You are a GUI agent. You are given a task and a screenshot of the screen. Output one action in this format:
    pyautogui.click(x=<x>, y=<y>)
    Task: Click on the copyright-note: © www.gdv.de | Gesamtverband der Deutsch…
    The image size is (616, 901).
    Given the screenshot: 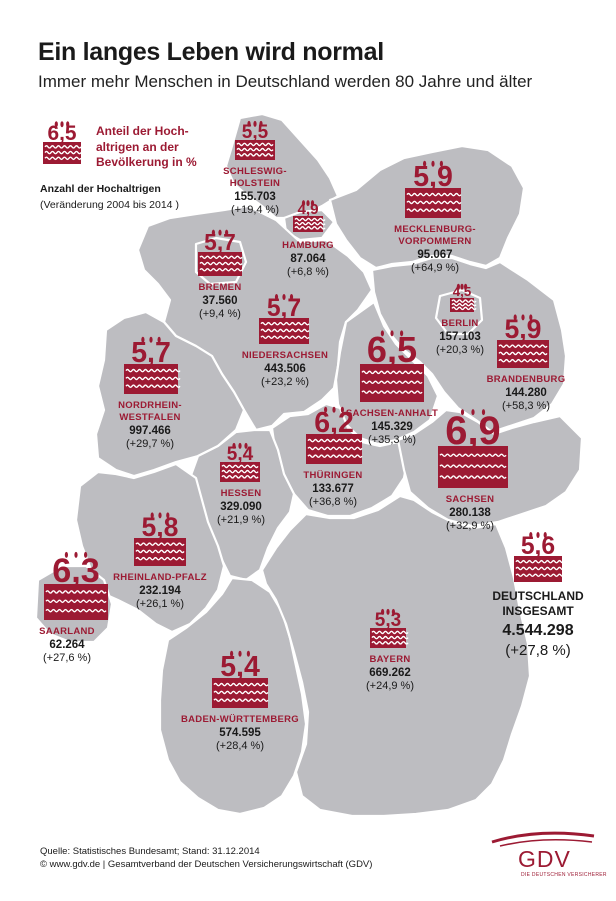 What is the action you would take?
    pyautogui.click(x=206, y=864)
    